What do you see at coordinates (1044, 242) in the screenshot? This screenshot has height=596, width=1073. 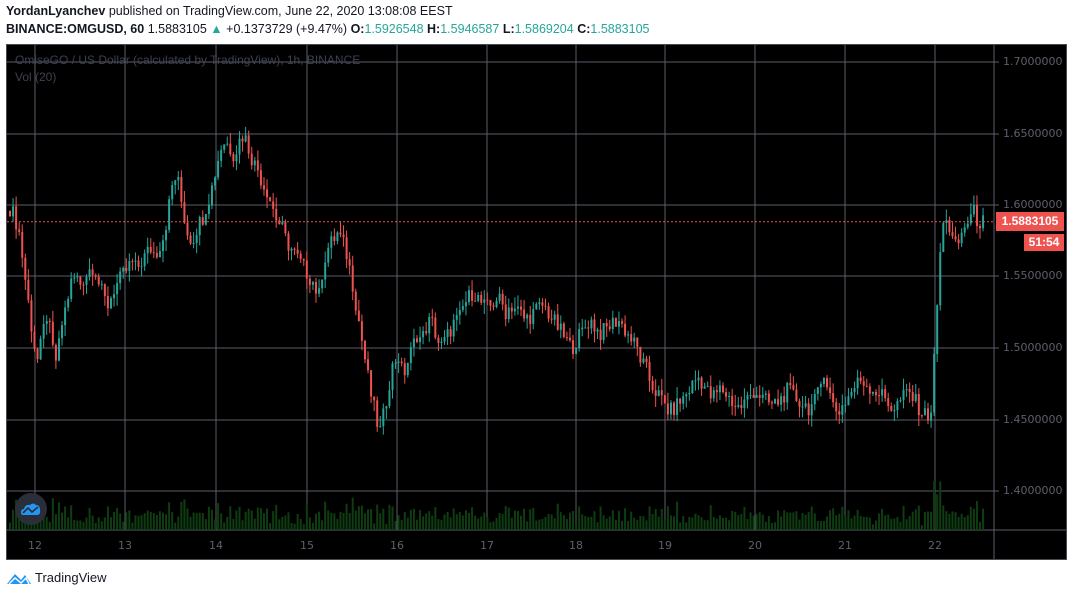 I see `bar-countdown: 51:54` at bounding box center [1044, 242].